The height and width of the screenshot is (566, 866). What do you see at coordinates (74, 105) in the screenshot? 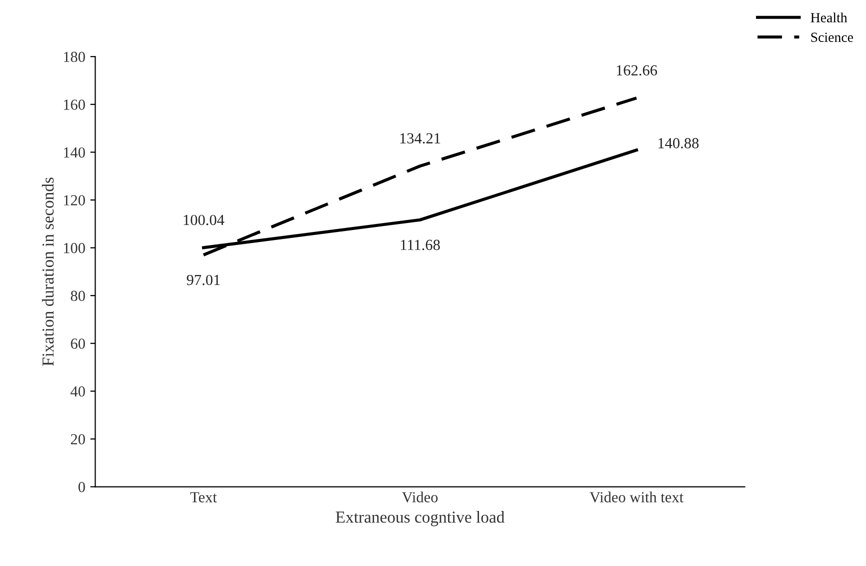
I see `y-tick-label: 160` at bounding box center [74, 105].